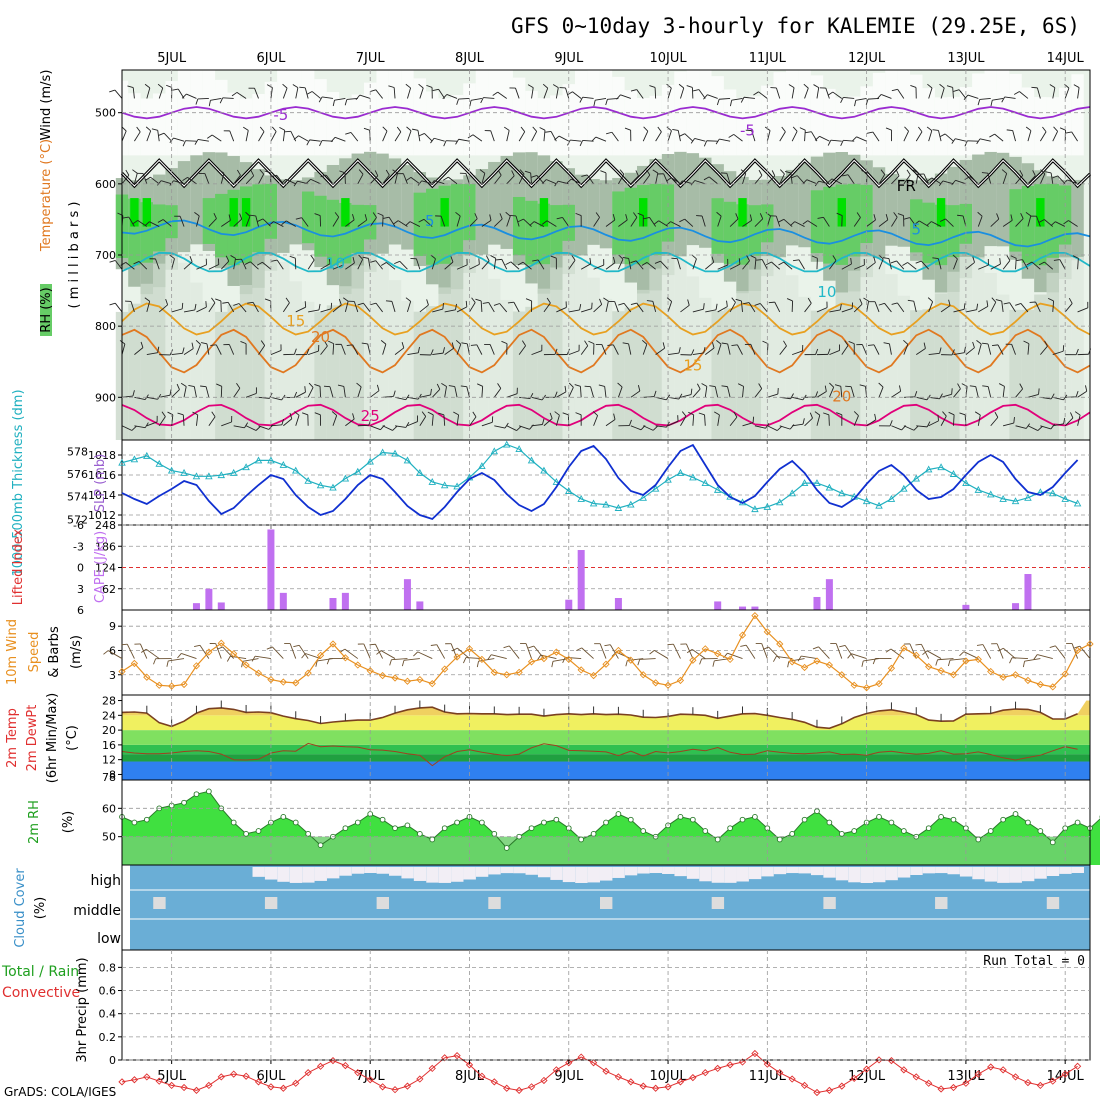 The width and height of the screenshot is (1100, 1100). What do you see at coordinates (755, 126) in the screenshot?
I see `rh-dry-cell` at bounding box center [755, 126].